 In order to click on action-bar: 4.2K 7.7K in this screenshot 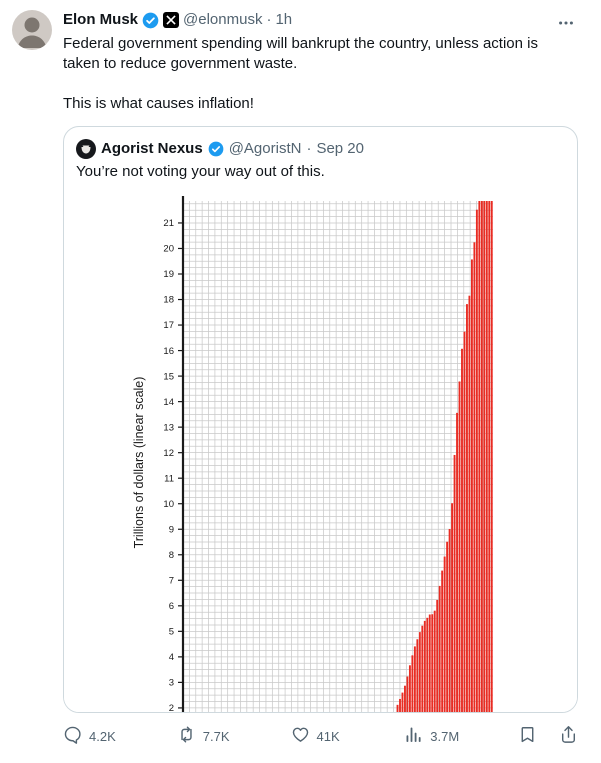, I will do `click(320, 736)`.